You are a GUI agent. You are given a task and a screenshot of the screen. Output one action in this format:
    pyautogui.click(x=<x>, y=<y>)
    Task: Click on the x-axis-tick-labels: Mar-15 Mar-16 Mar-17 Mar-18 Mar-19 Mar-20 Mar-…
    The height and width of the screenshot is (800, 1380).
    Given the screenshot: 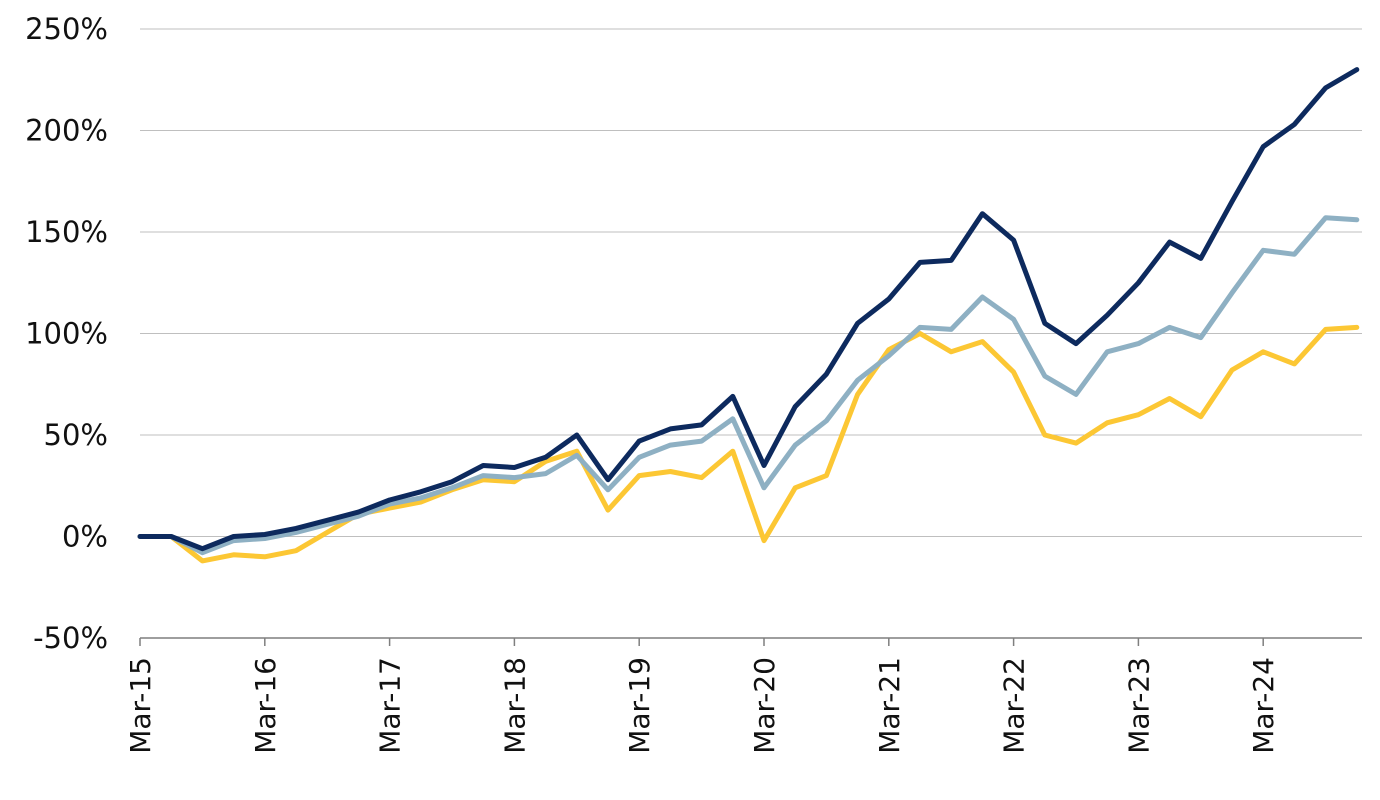 What is the action you would take?
    pyautogui.click(x=702, y=705)
    